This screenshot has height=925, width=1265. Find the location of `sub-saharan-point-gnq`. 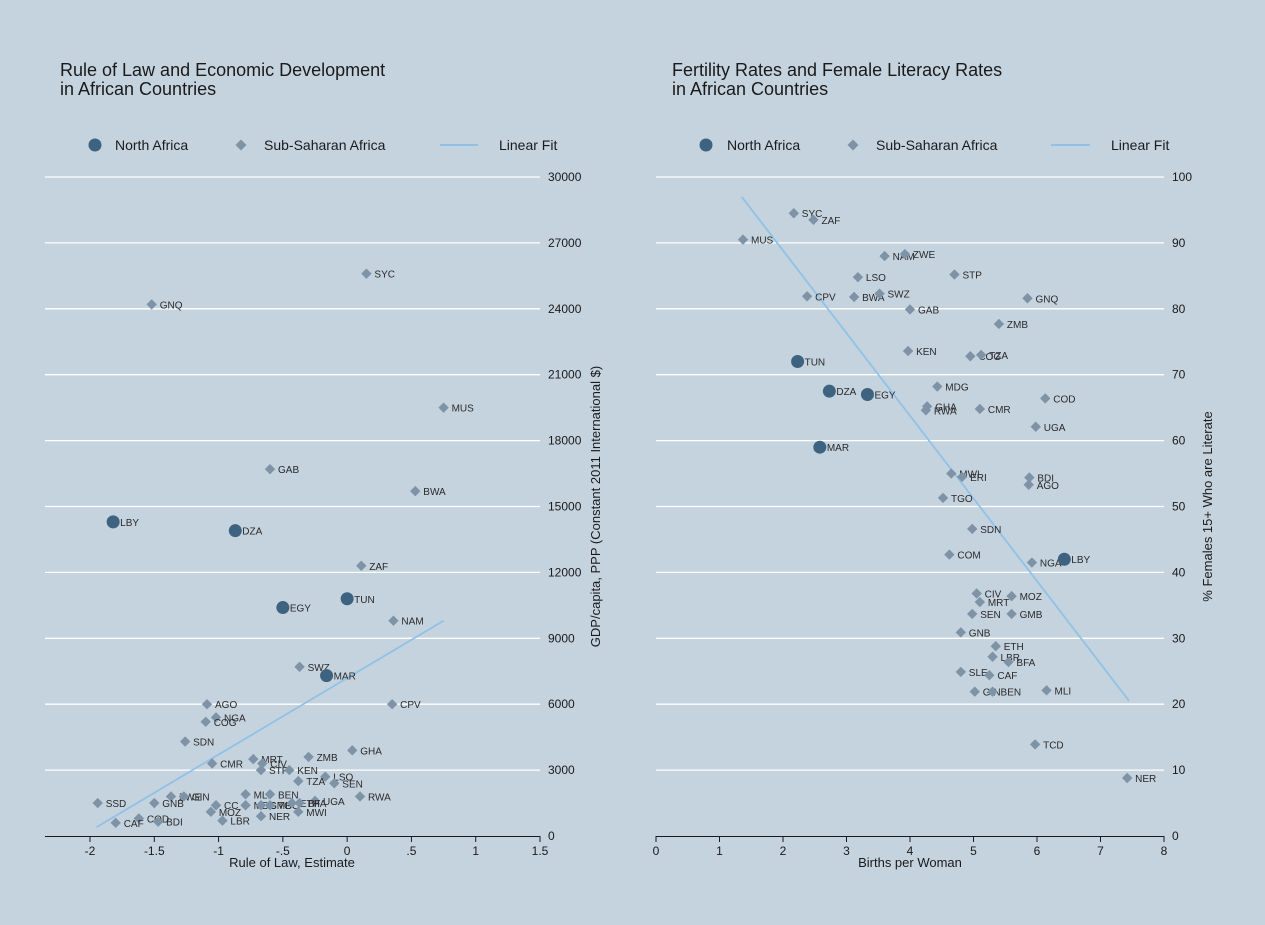

sub-saharan-point-gnq is located at coordinates (1027, 298).